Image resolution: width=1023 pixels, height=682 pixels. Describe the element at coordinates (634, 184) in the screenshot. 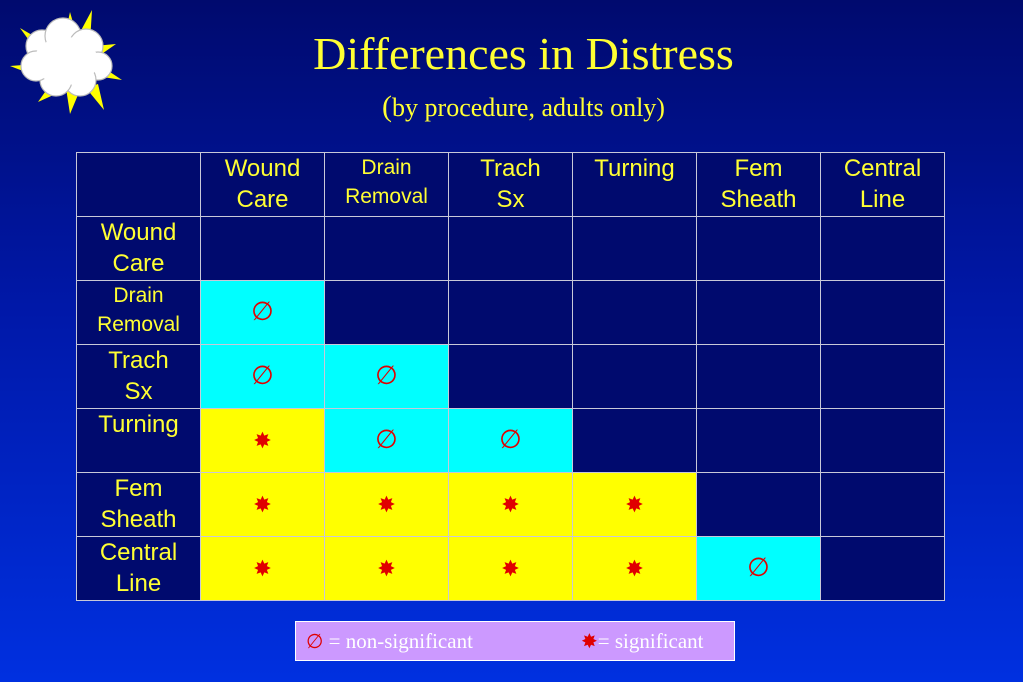

I see `column-header: Turning` at that location.